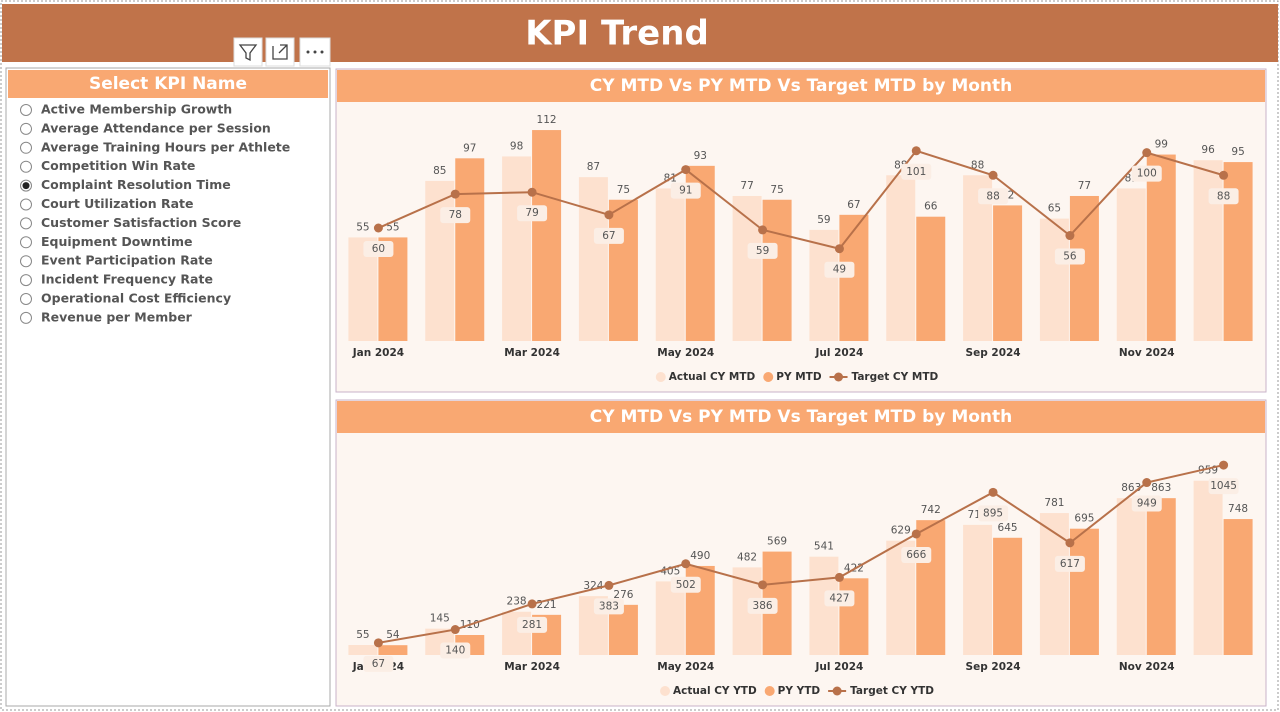  I want to click on legend-item: Target CY YTD, so click(881, 691).